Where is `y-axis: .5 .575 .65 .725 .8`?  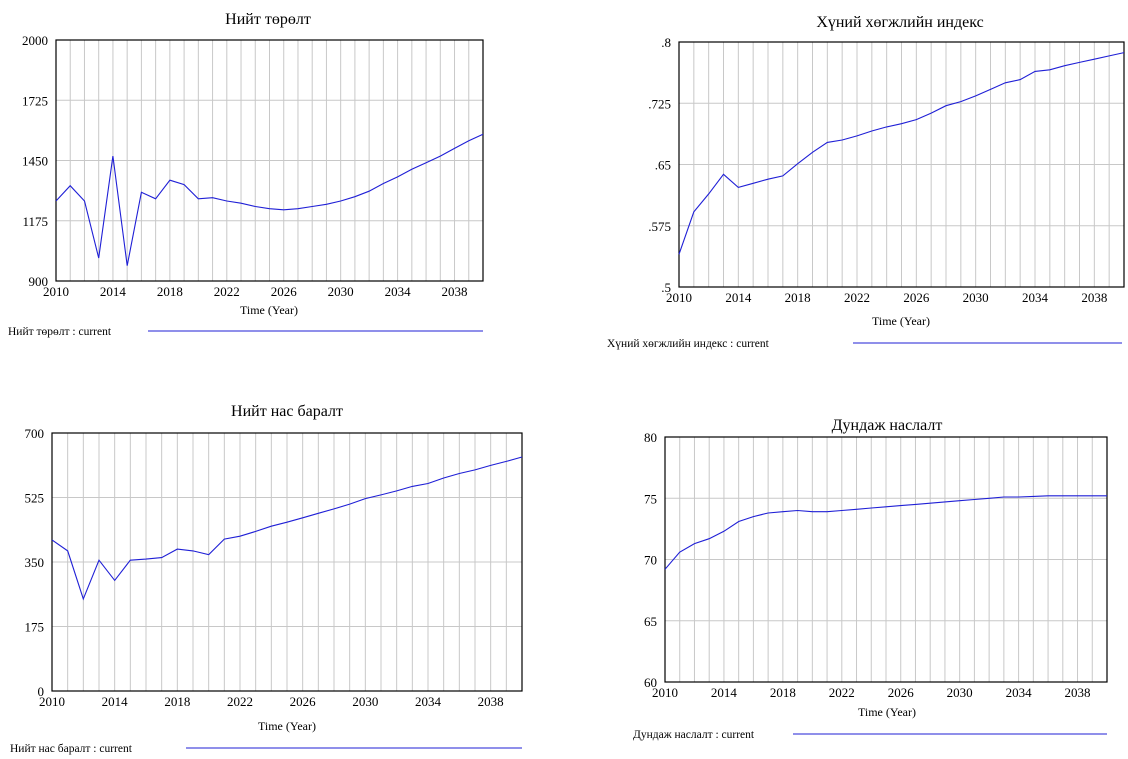
y-axis: .5 .575 .65 .725 .8 is located at coordinates (659, 165).